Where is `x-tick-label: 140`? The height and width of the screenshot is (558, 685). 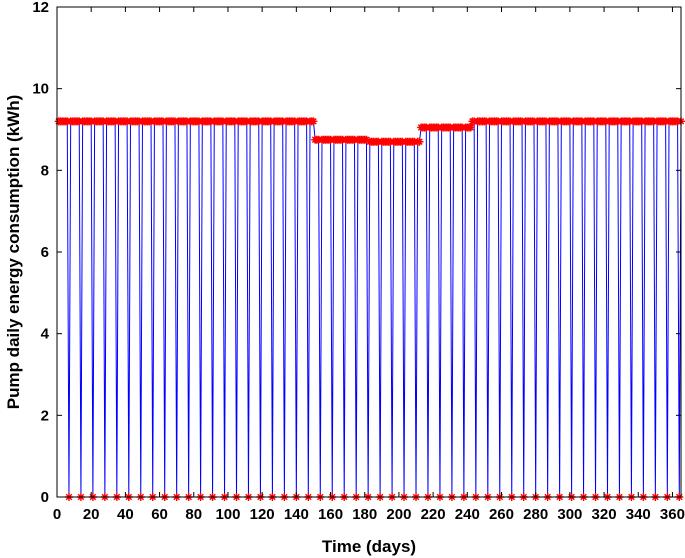 x-tick-label: 140 is located at coordinates (296, 514).